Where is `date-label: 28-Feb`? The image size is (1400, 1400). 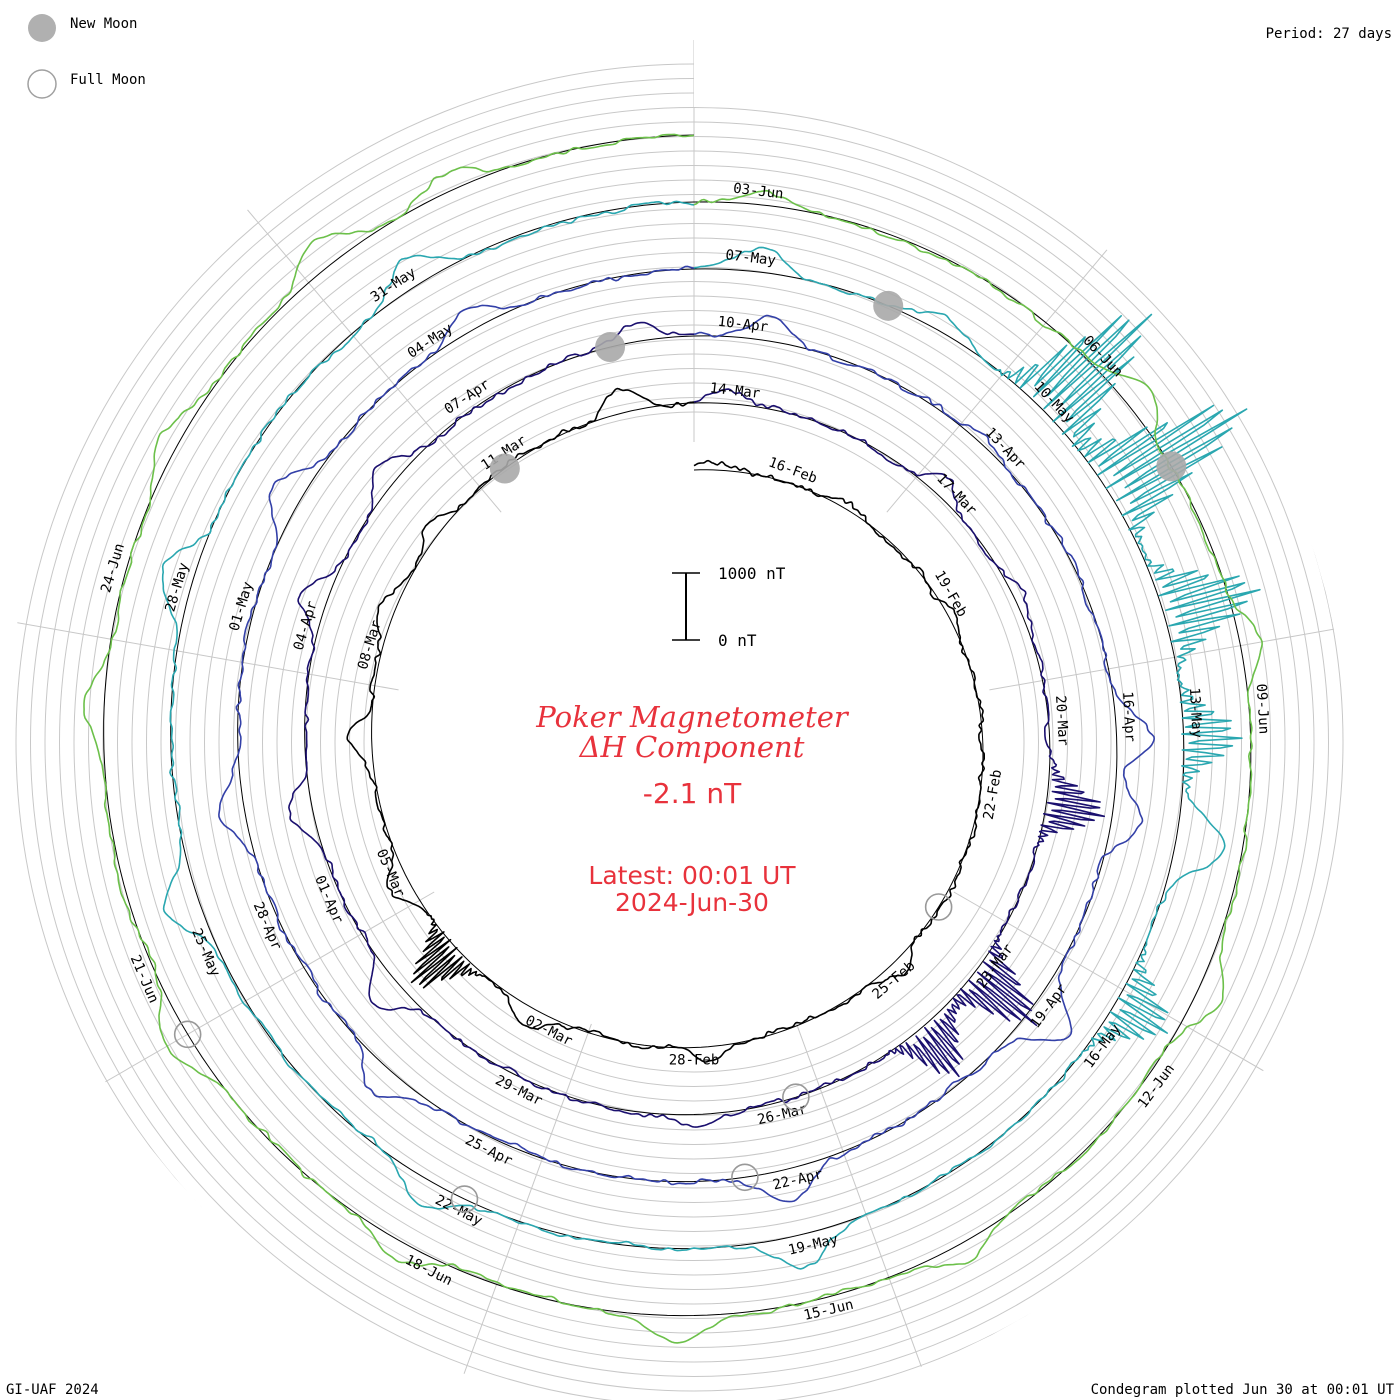 date-label: 28-Feb is located at coordinates (694, 1061).